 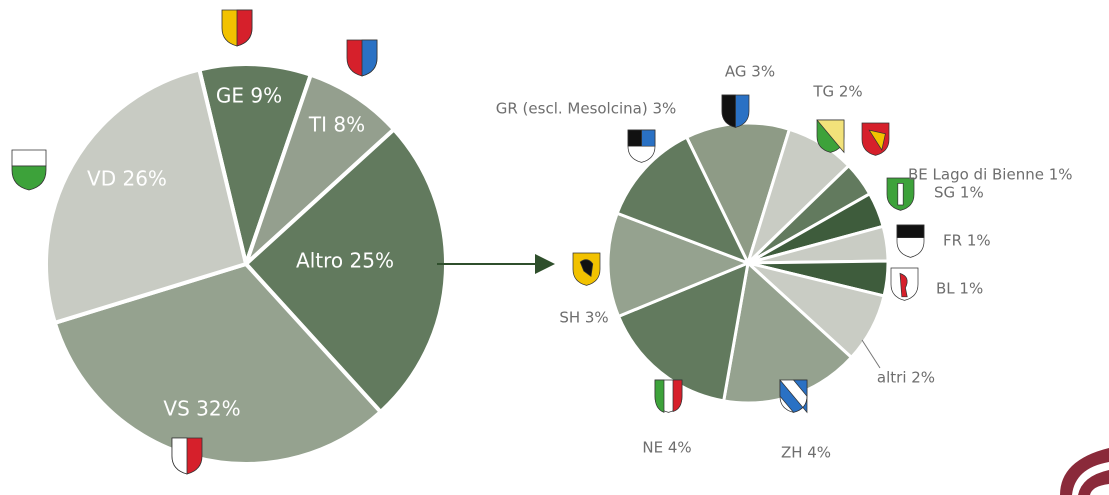 What do you see at coordinates (959, 289) in the screenshot?
I see `slice-label: BL 1%` at bounding box center [959, 289].